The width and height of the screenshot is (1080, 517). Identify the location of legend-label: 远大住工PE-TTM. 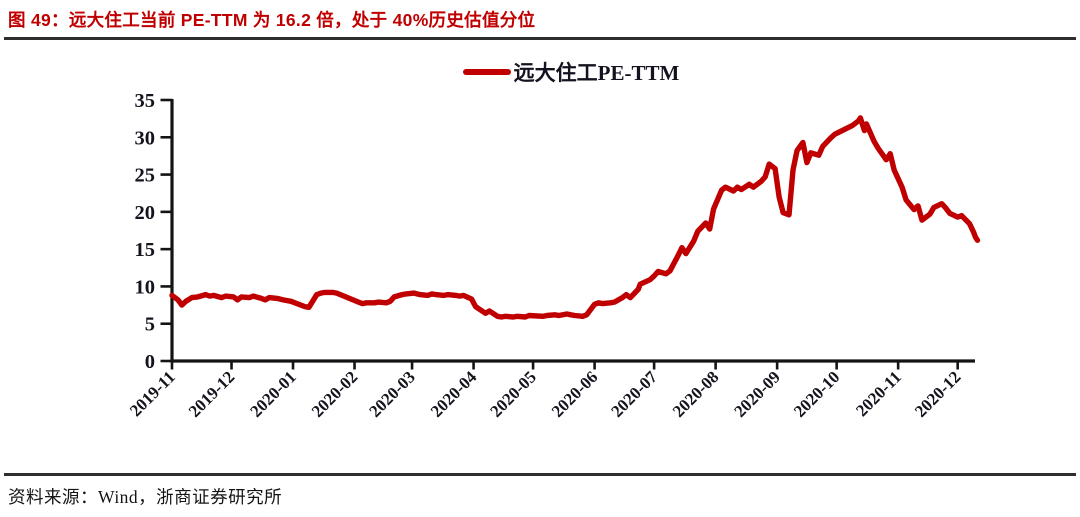
(596, 73).